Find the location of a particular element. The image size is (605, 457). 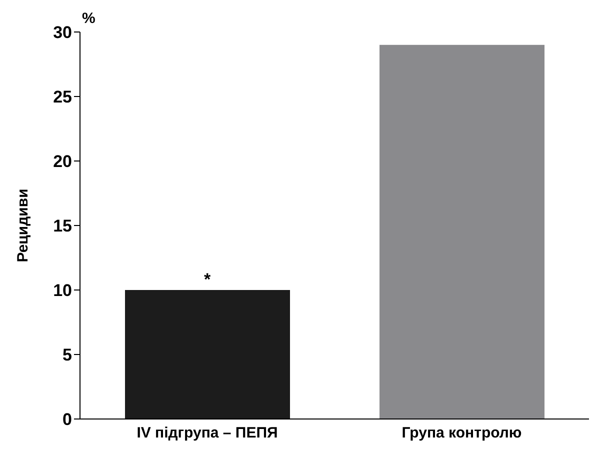

y-tick-label: 15 is located at coordinates (62, 226).